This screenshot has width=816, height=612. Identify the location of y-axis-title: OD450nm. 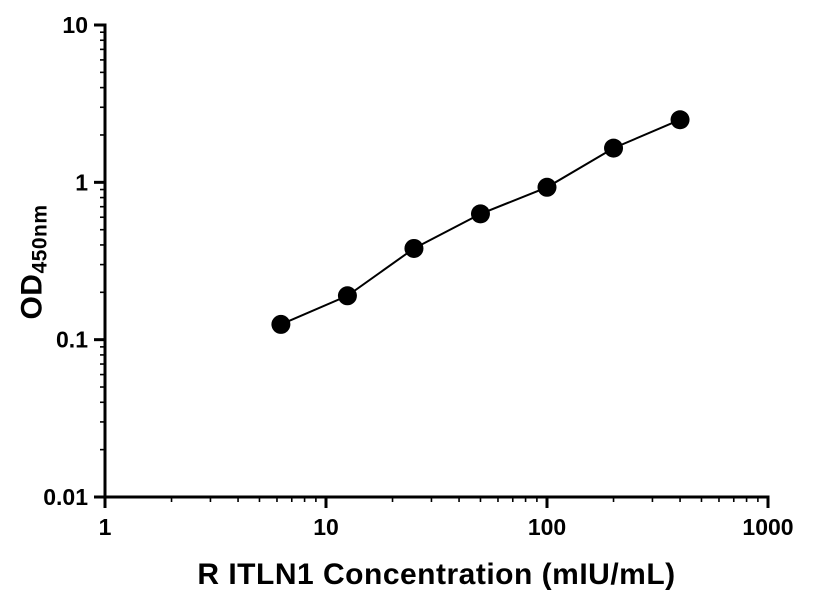
(34, 261).